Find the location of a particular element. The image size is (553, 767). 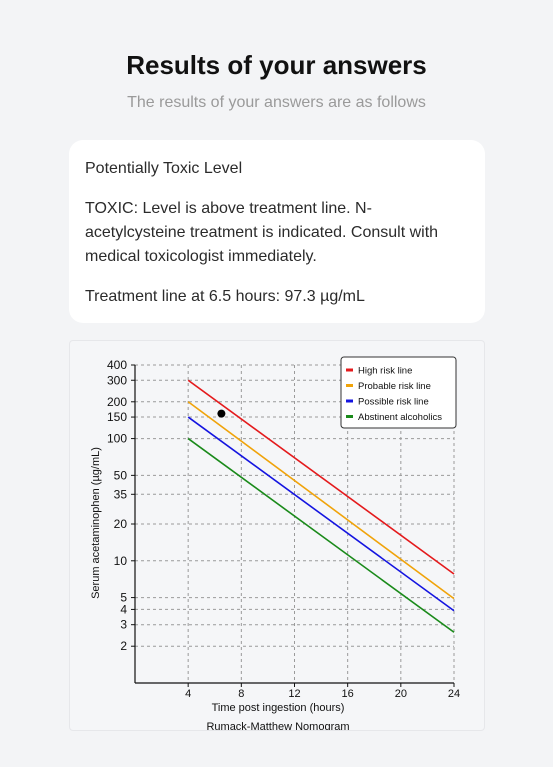

y-tick-label: 3 is located at coordinates (123, 625).